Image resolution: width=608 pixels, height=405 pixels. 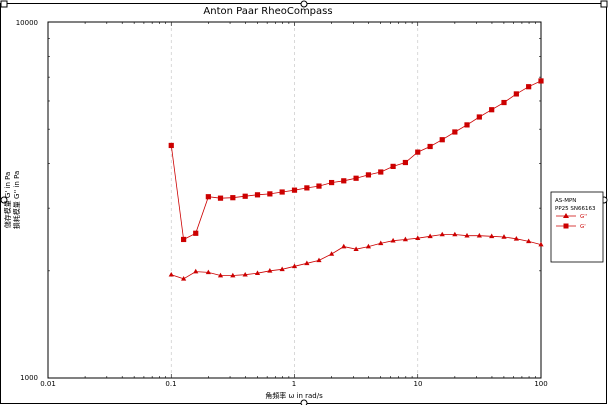 What do you see at coordinates (170, 384) in the screenshot?
I see `x-tick-label-0.1: 0.1` at bounding box center [170, 384].